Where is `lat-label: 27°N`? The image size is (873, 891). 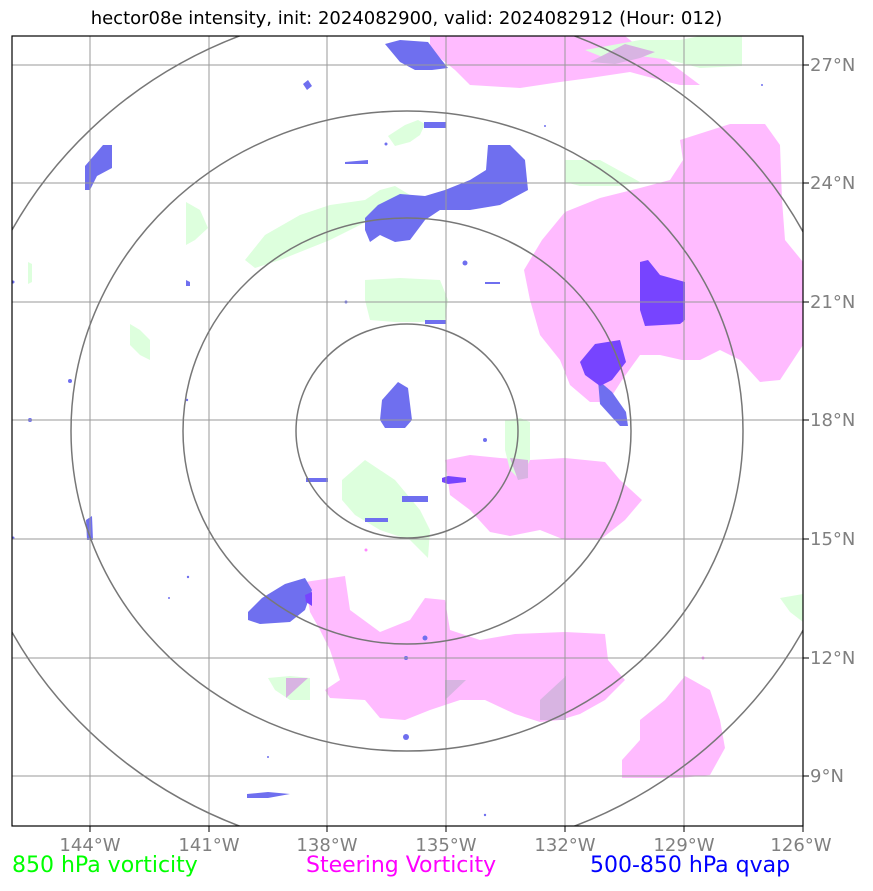 lat-label: 27°N is located at coordinates (832, 65).